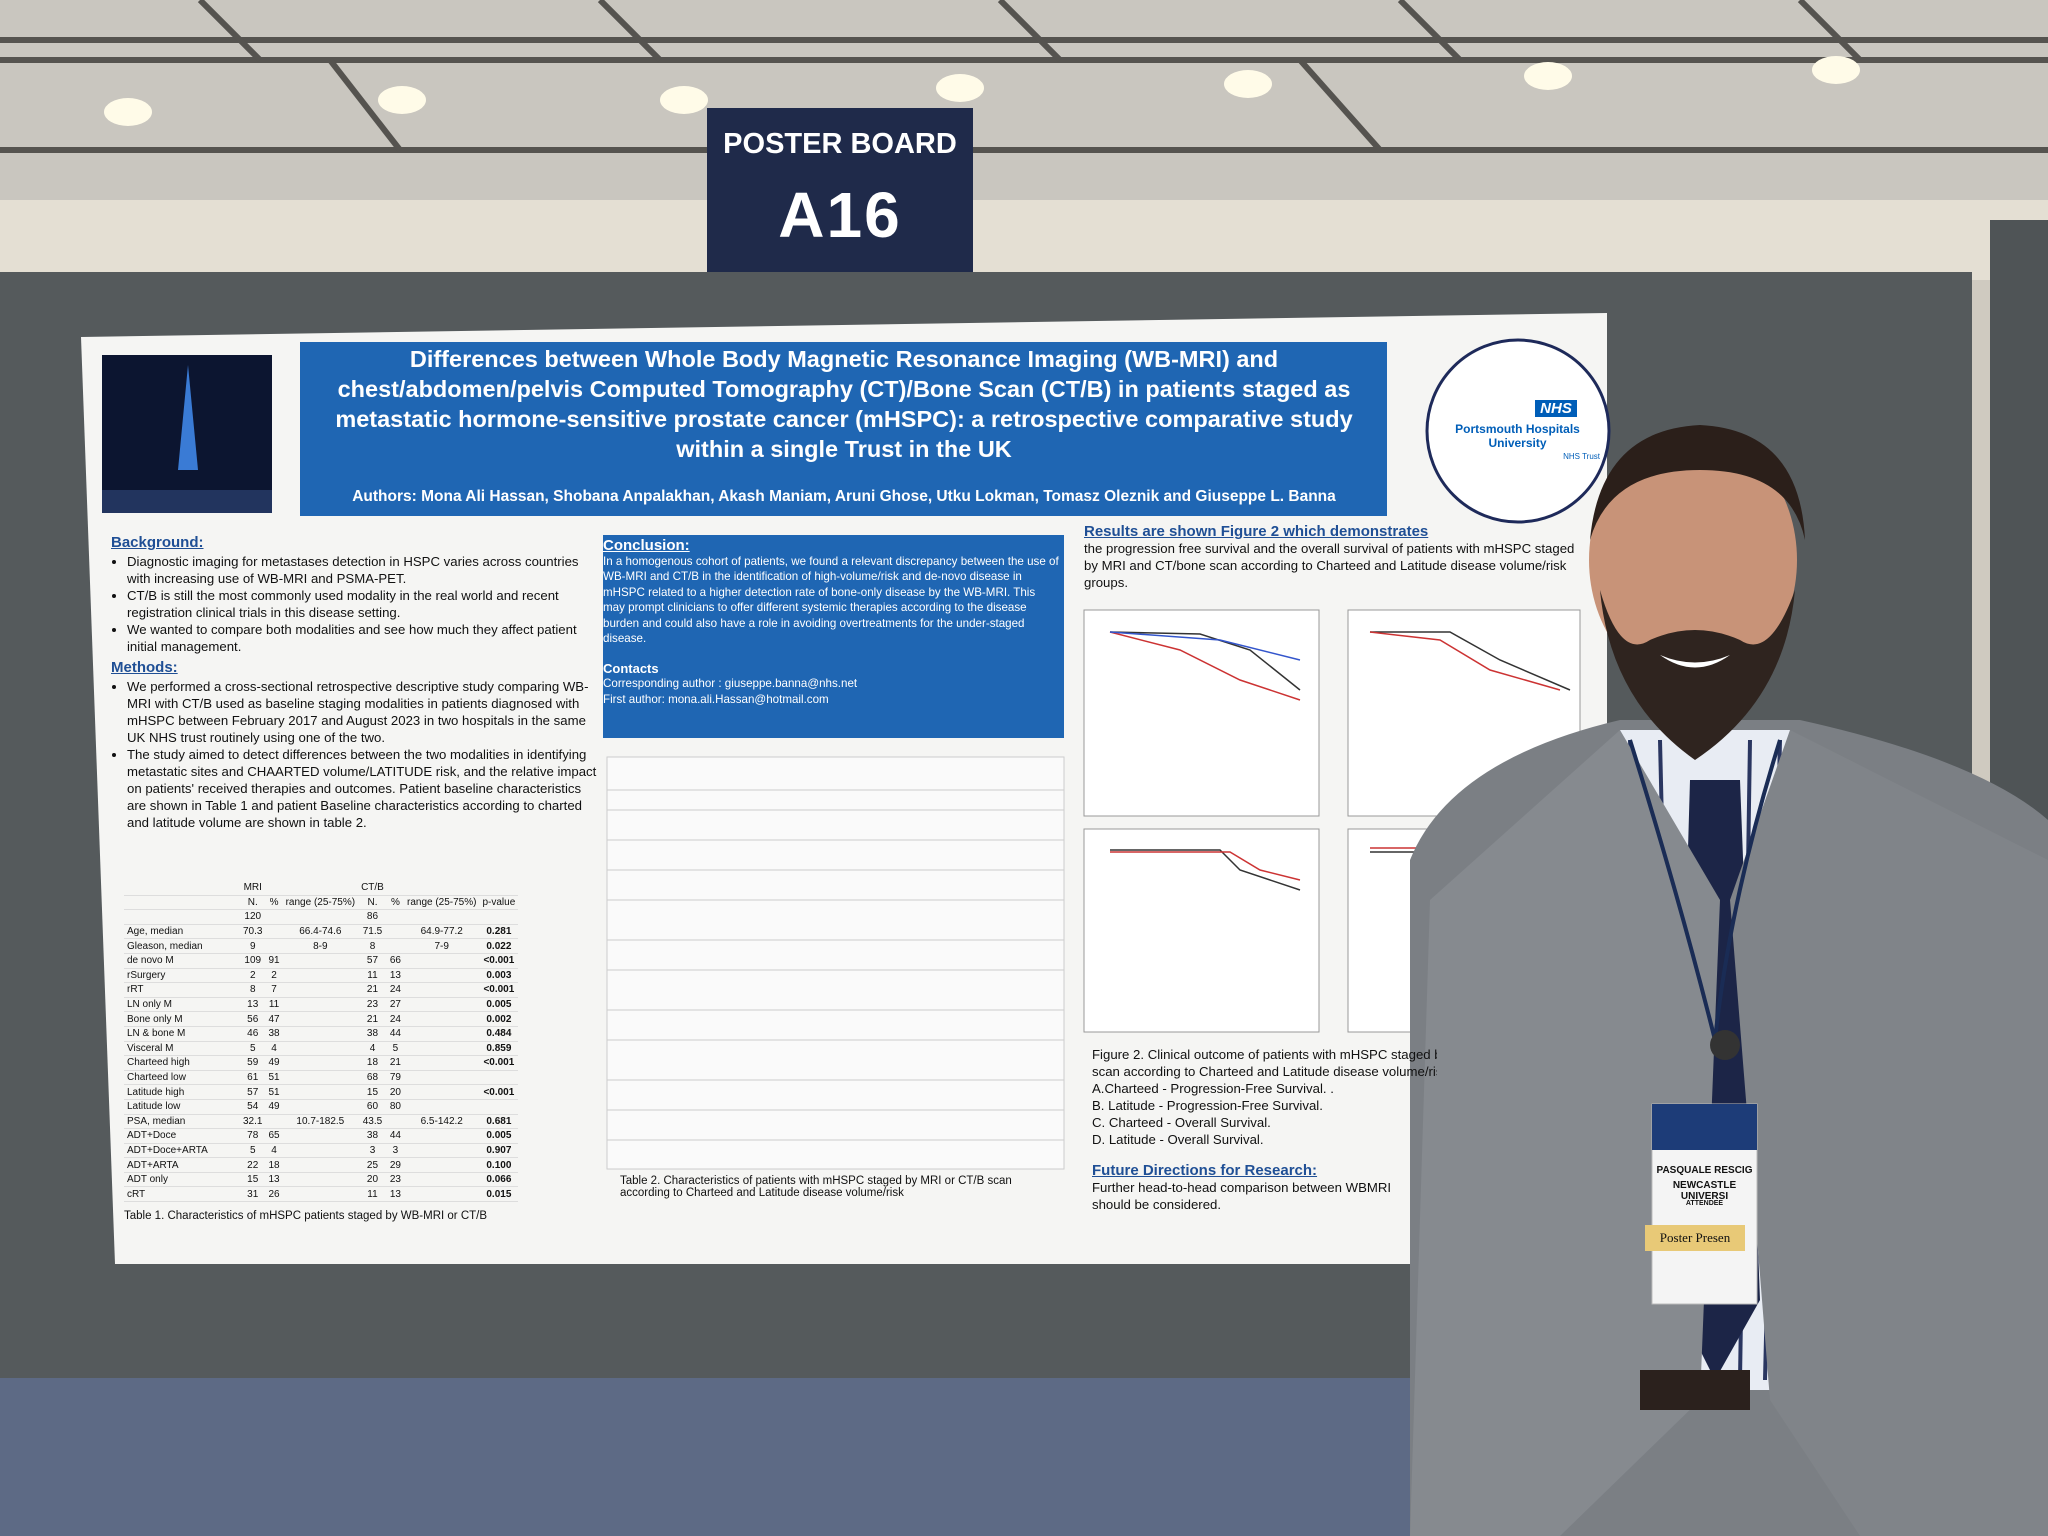  I want to click on table-cell: rSurgery, so click(182, 976).